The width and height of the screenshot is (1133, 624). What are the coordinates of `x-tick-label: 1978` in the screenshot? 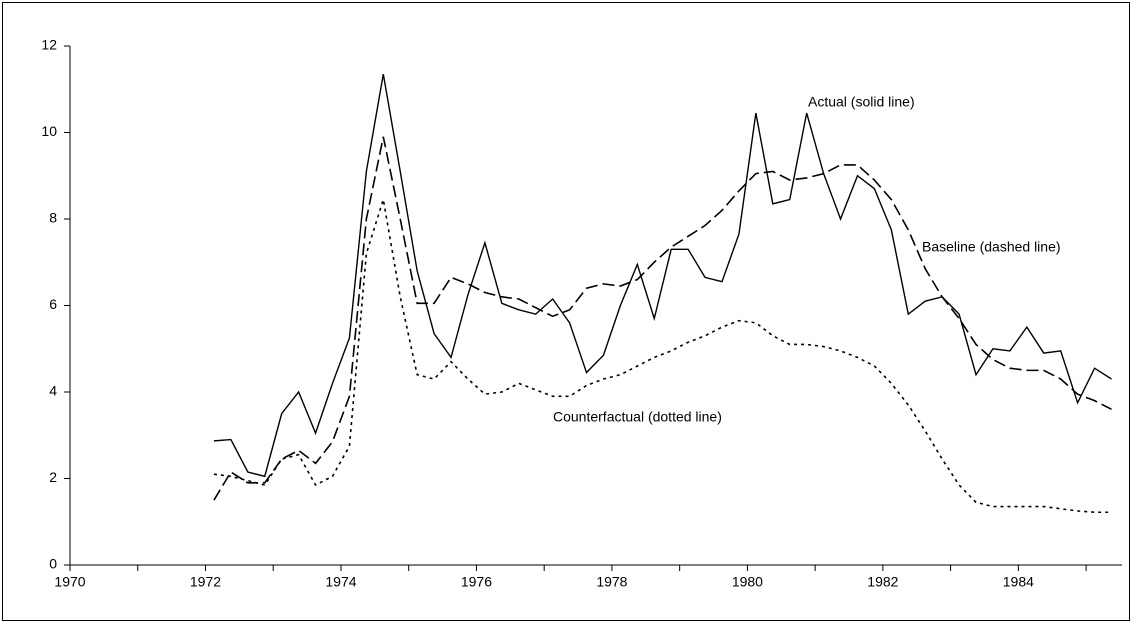 It's located at (611, 582).